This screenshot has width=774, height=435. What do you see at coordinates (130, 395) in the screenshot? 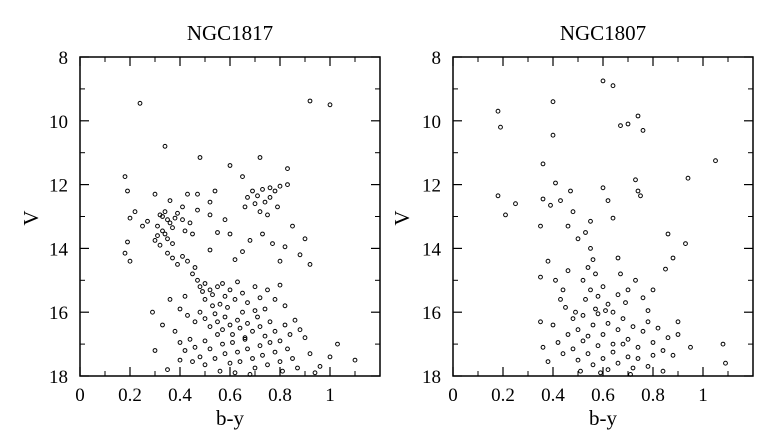
I see `x-tick-label: 0.2` at bounding box center [130, 395].